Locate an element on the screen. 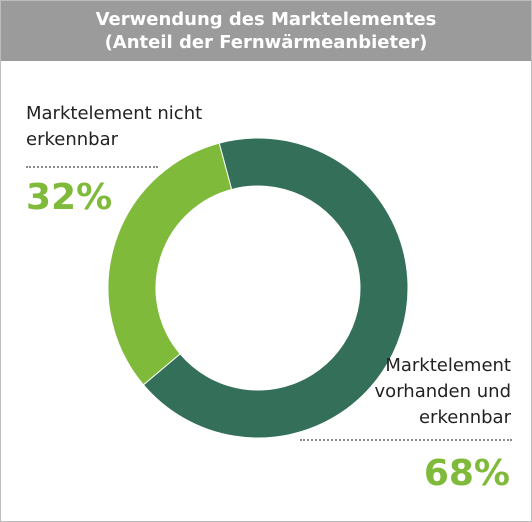  slice-label-not-visible-line2: erkennbar is located at coordinates (72, 139).